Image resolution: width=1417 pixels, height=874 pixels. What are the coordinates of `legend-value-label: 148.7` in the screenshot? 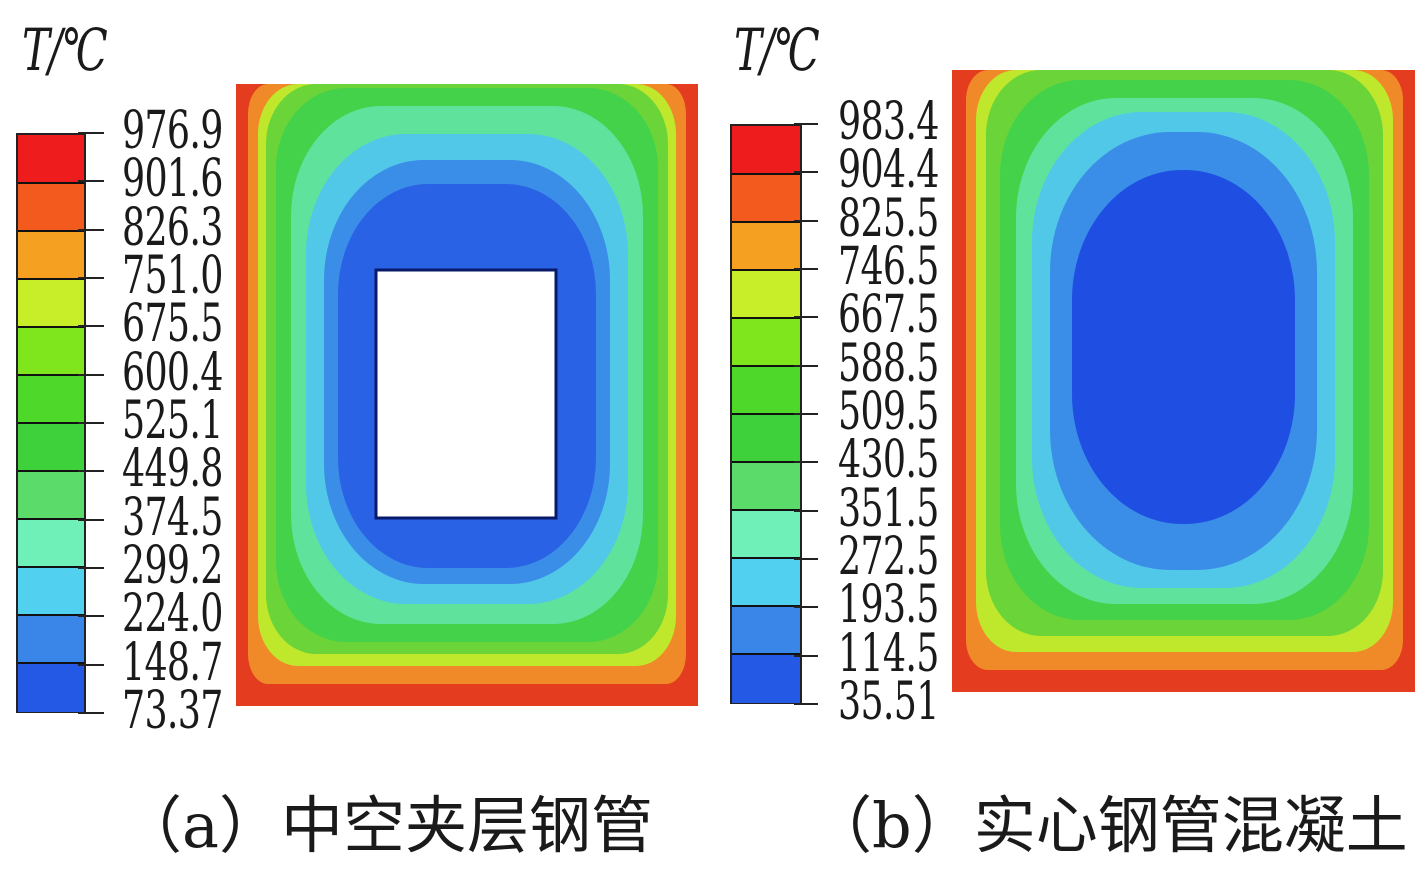 It's located at (172, 662).